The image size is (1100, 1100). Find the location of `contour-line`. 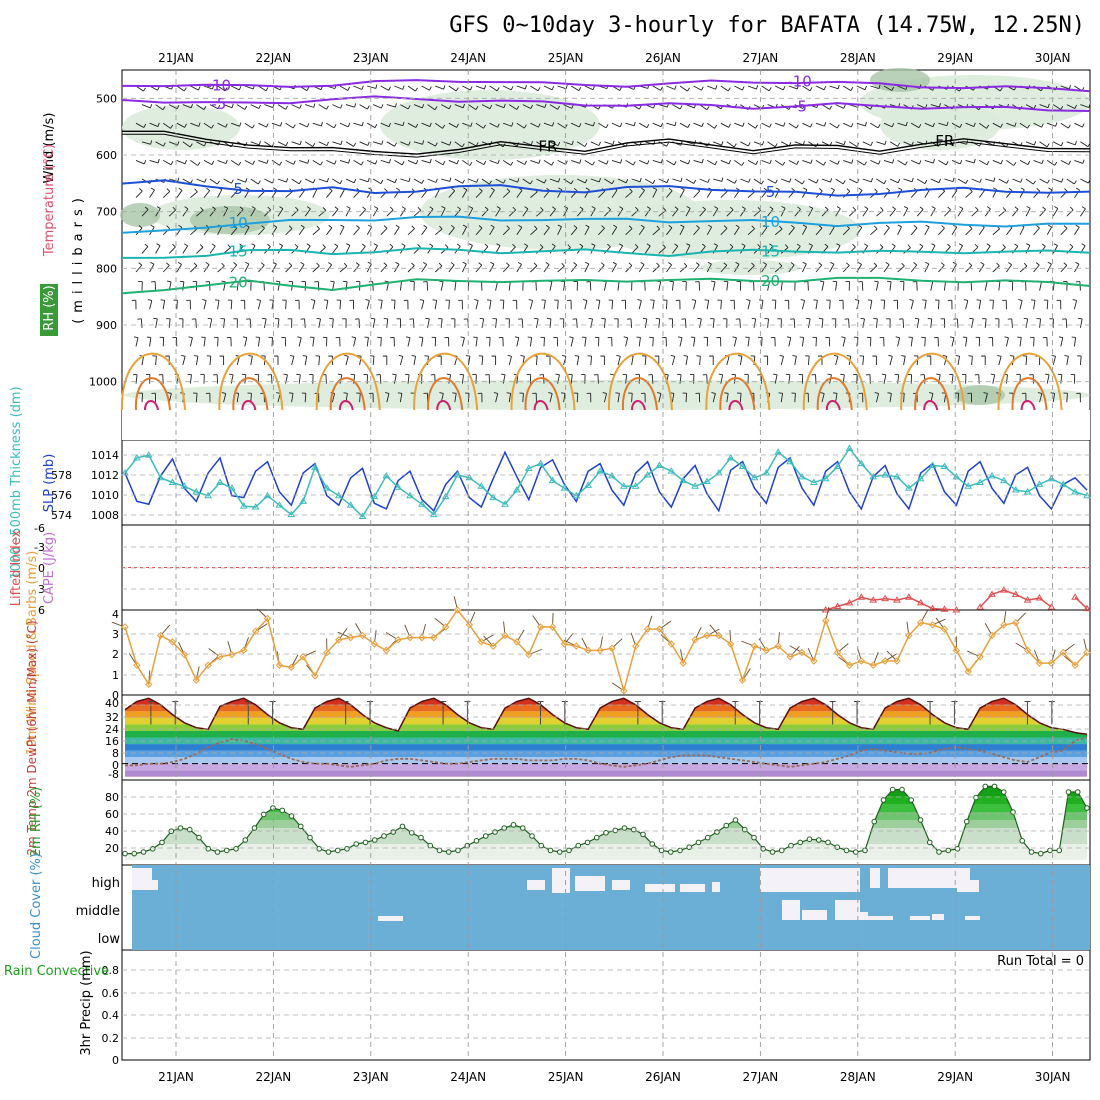

contour-line is located at coordinates (606, 86).